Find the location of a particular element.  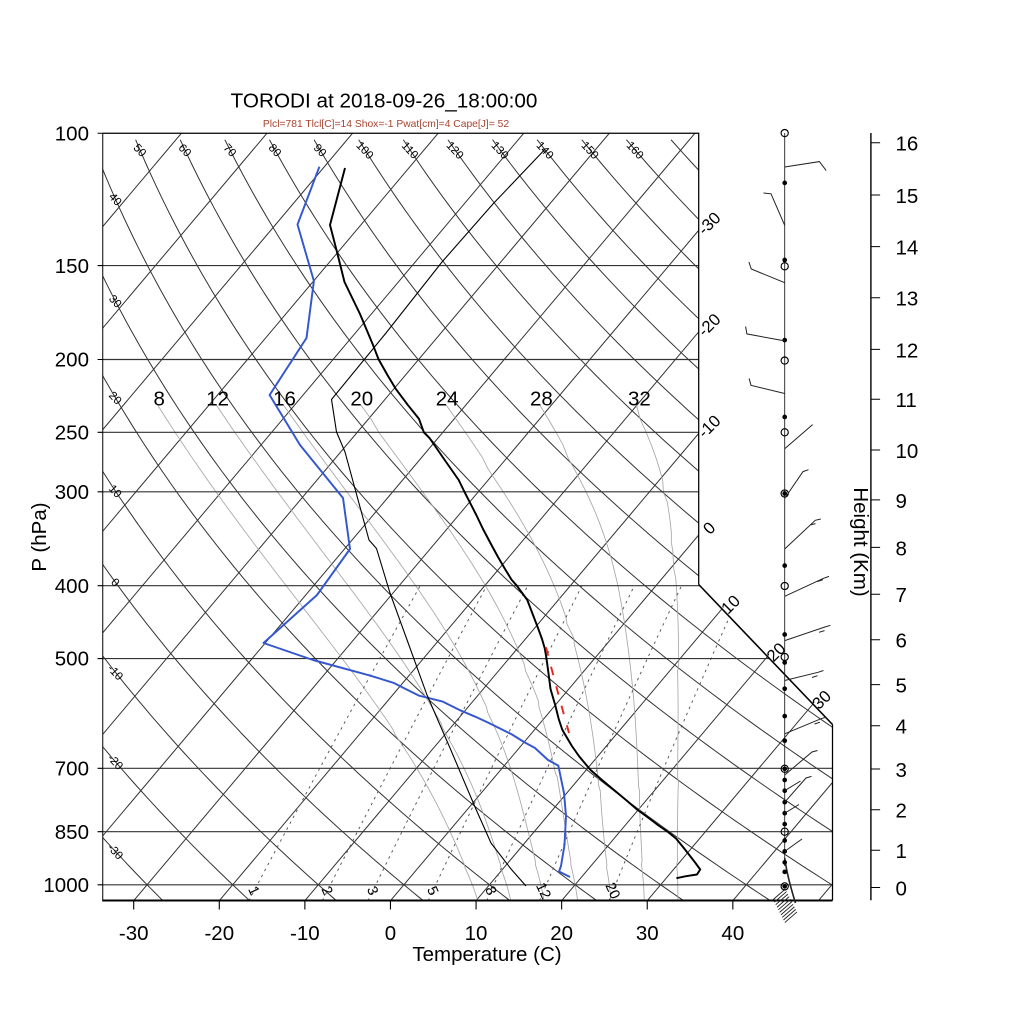

svg-text: TORODI at 2018-09-26_18:00:00 is located at coordinates (384, 101).